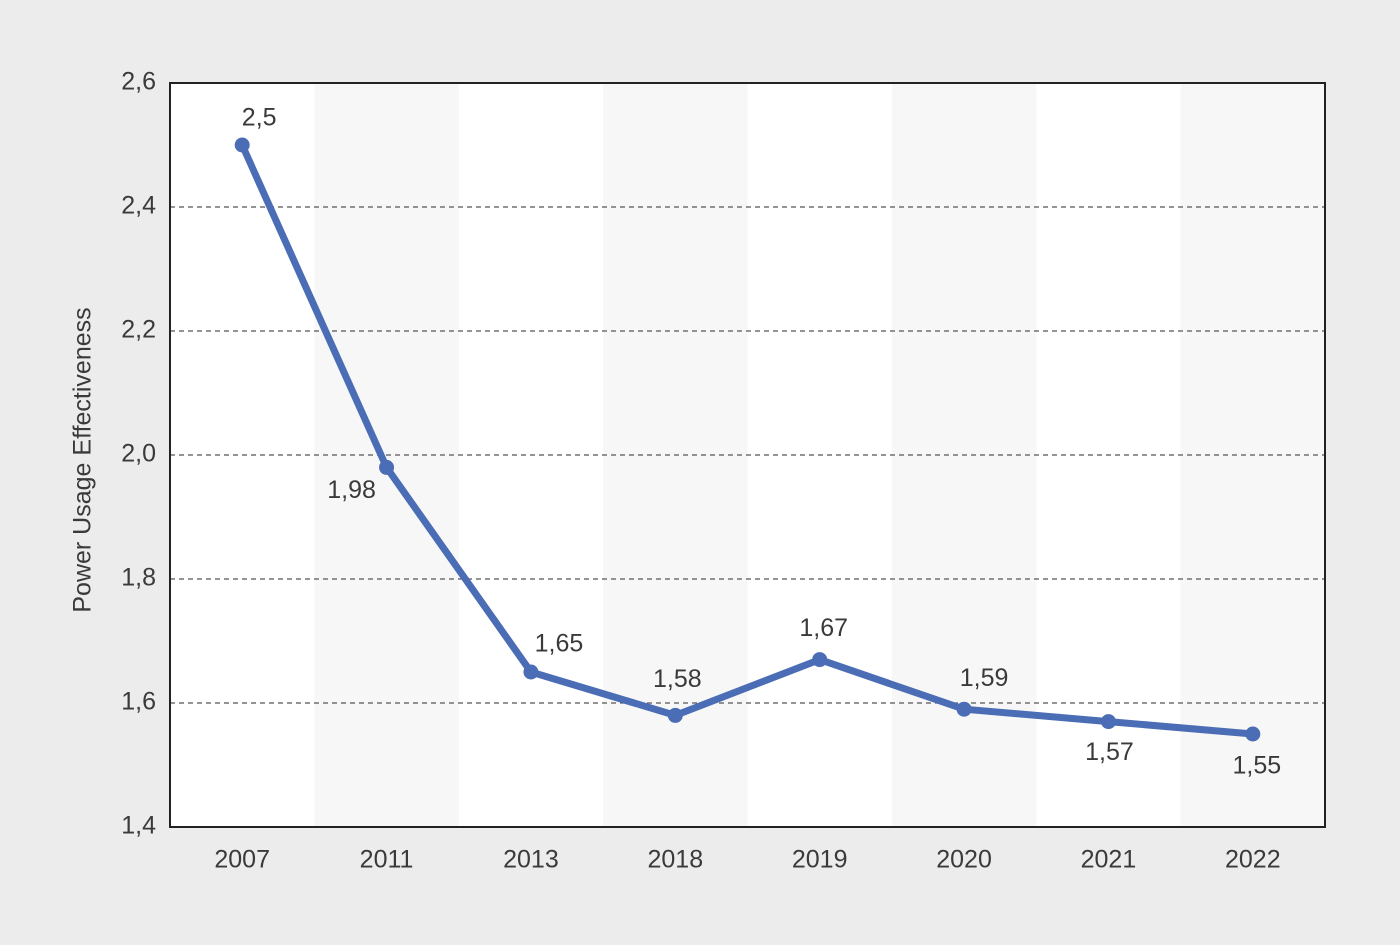 The image size is (1400, 945). I want to click on x-tick-label: 2007, so click(242, 860).